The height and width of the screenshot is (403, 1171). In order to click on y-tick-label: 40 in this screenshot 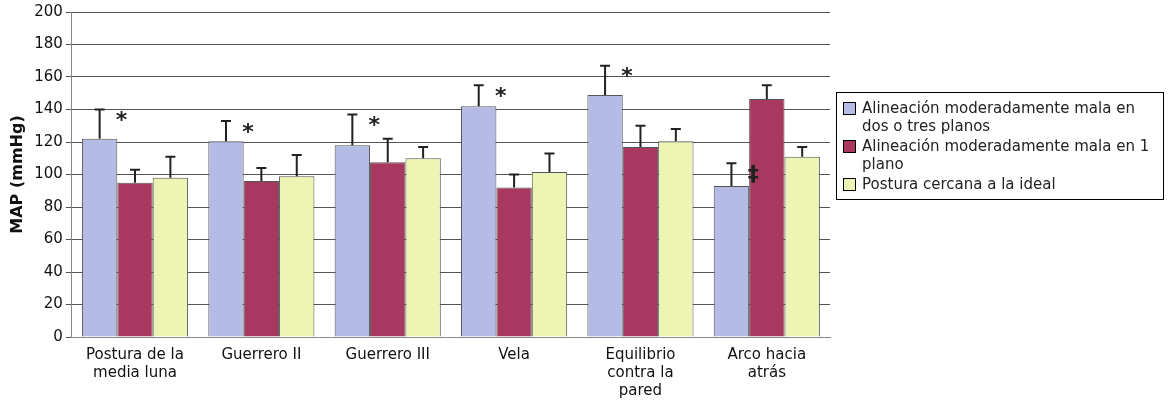, I will do `click(53, 270)`.